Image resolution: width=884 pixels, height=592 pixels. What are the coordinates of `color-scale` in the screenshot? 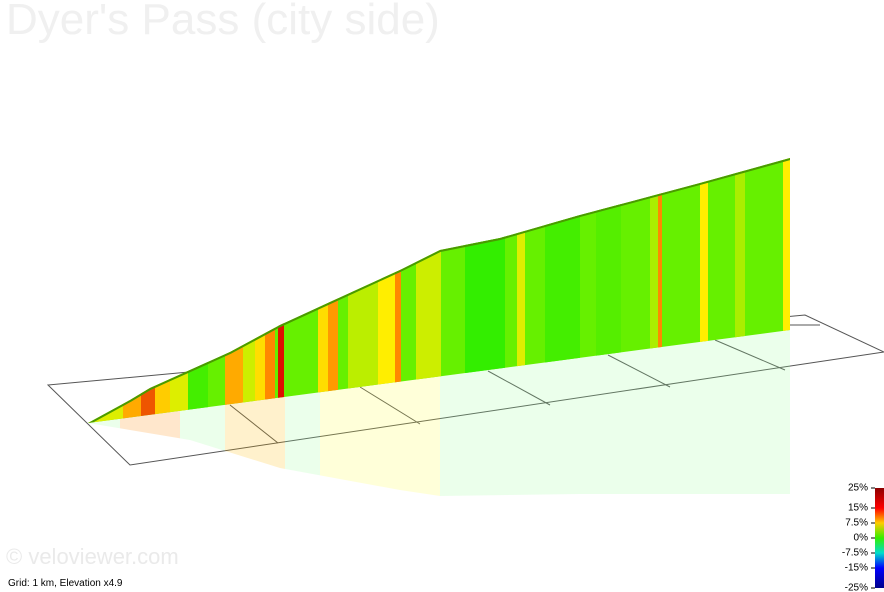 It's located at (879, 538).